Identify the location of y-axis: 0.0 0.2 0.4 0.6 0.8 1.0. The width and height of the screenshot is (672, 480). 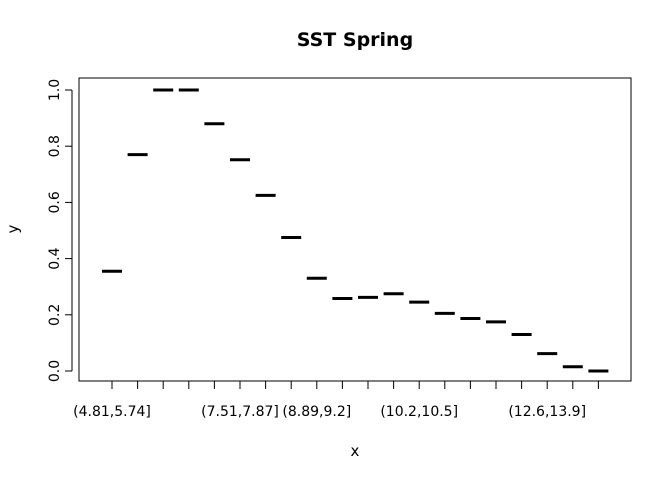
(60, 230).